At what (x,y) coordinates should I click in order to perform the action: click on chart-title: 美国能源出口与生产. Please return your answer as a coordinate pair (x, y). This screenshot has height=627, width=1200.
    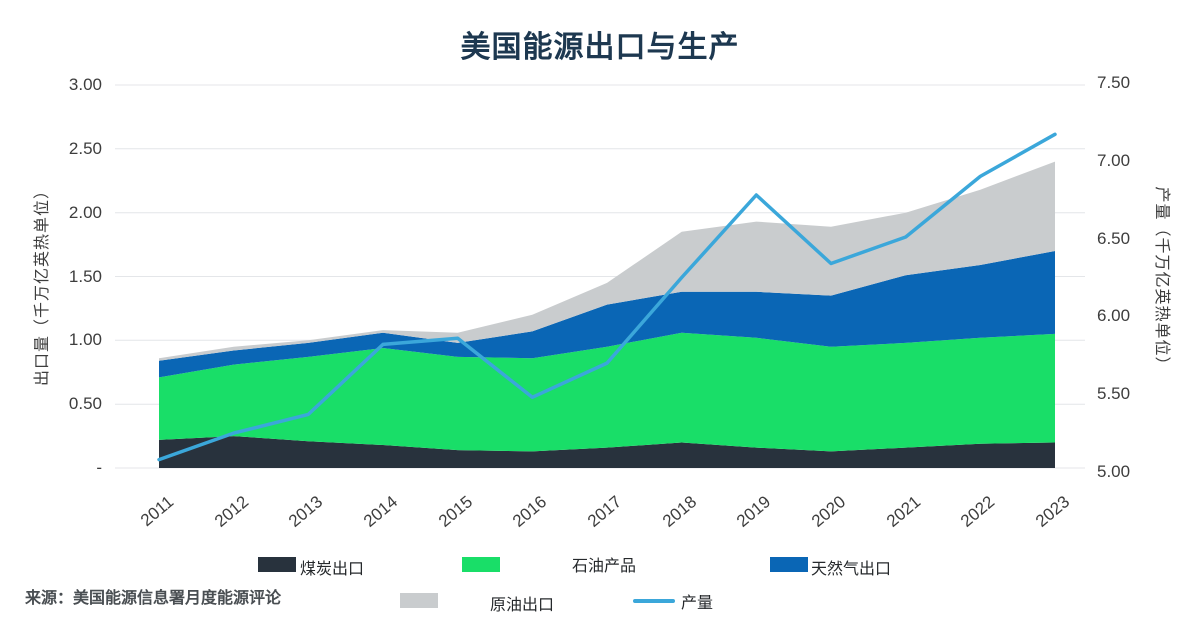
    Looking at the image, I should click on (600, 47).